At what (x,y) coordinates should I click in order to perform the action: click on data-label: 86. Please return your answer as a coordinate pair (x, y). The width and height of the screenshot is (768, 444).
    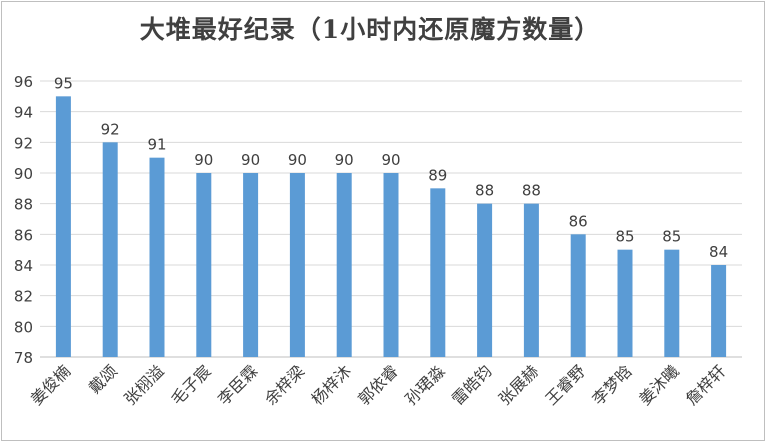
    Looking at the image, I should click on (578, 221).